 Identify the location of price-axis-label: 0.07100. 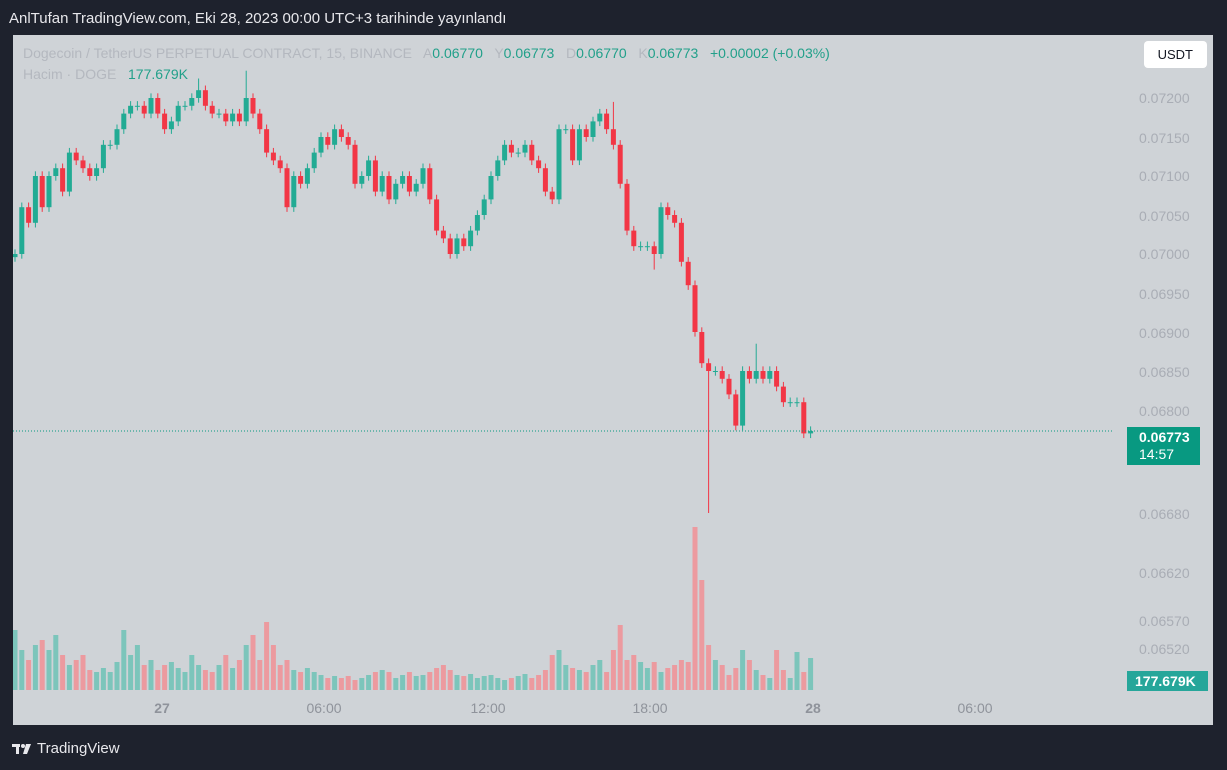
(1164, 176).